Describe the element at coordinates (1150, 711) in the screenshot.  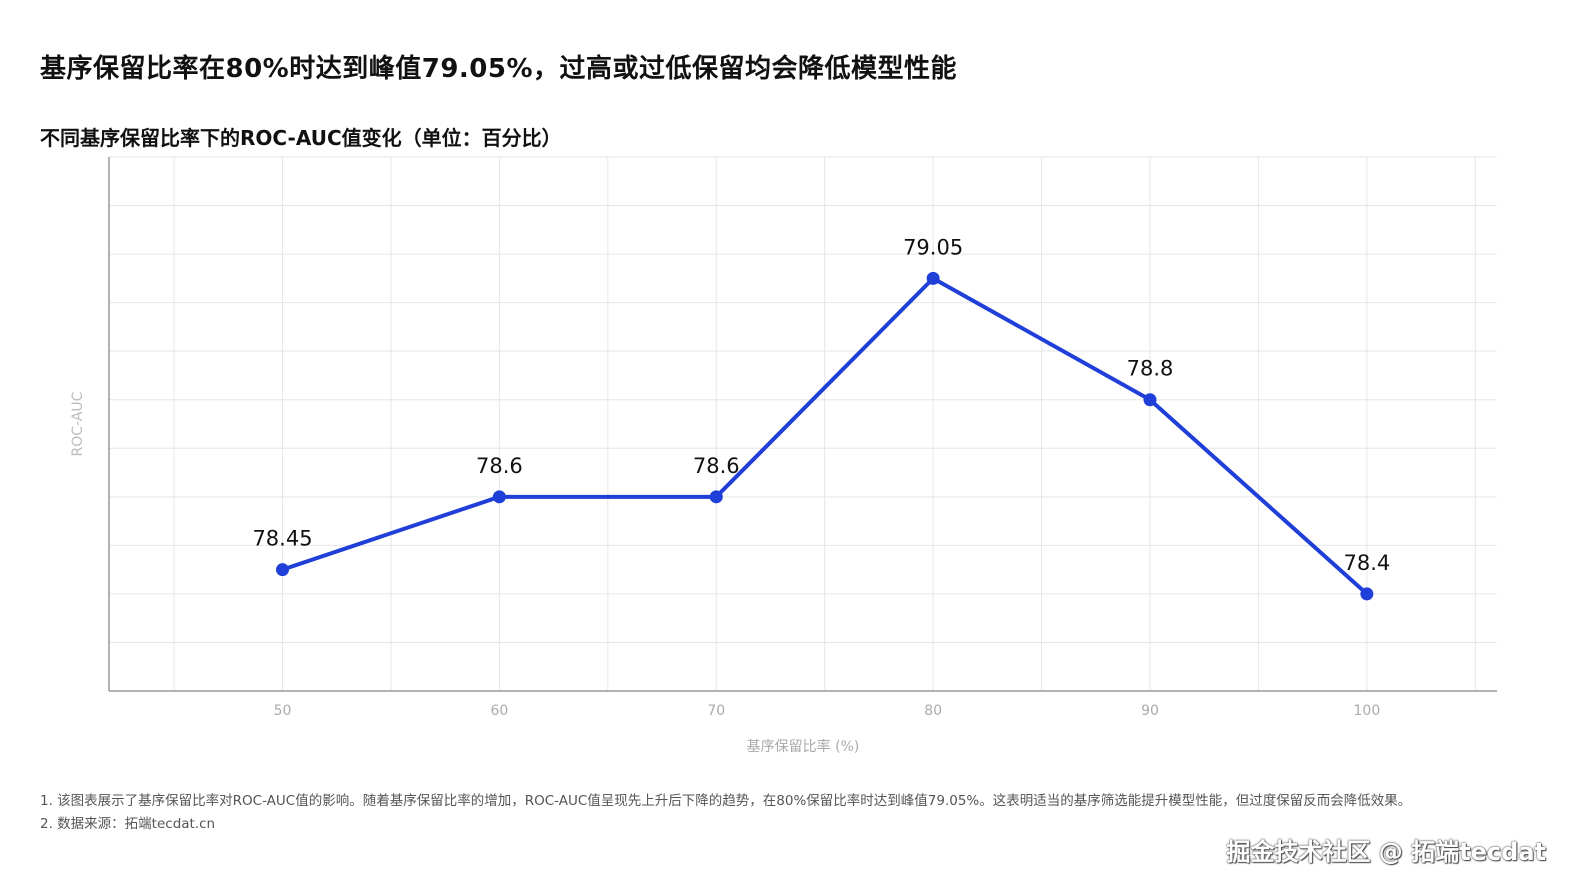
I see `x-tick-label: 90` at that location.